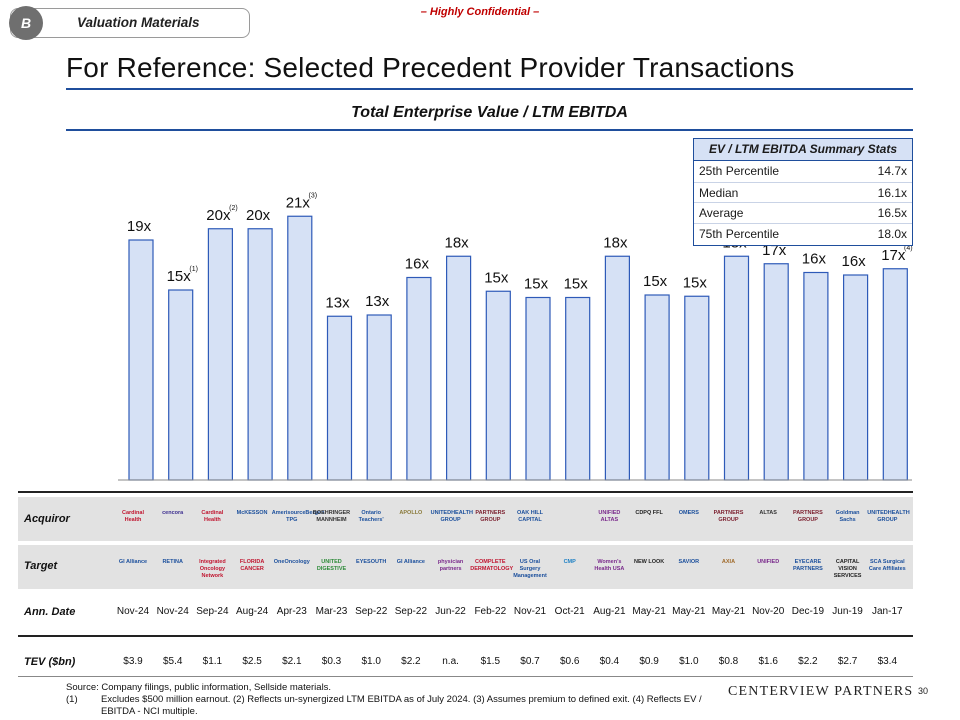  Describe the element at coordinates (331, 565) in the screenshot. I see `target-logo: UNITED DIGESTIVE` at that location.